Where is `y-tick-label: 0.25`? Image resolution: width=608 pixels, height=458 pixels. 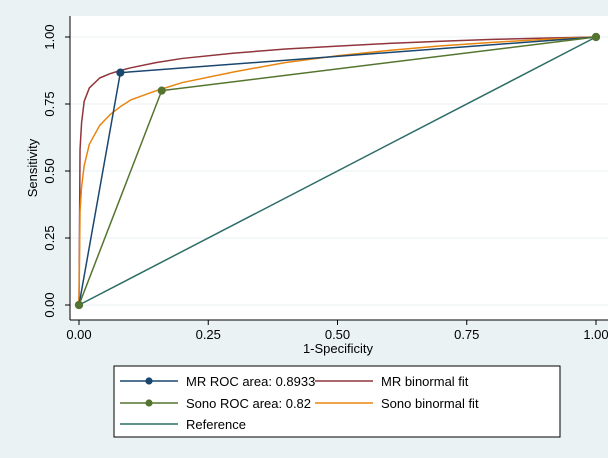
y-tick-label: 0.25 is located at coordinates (49, 237).